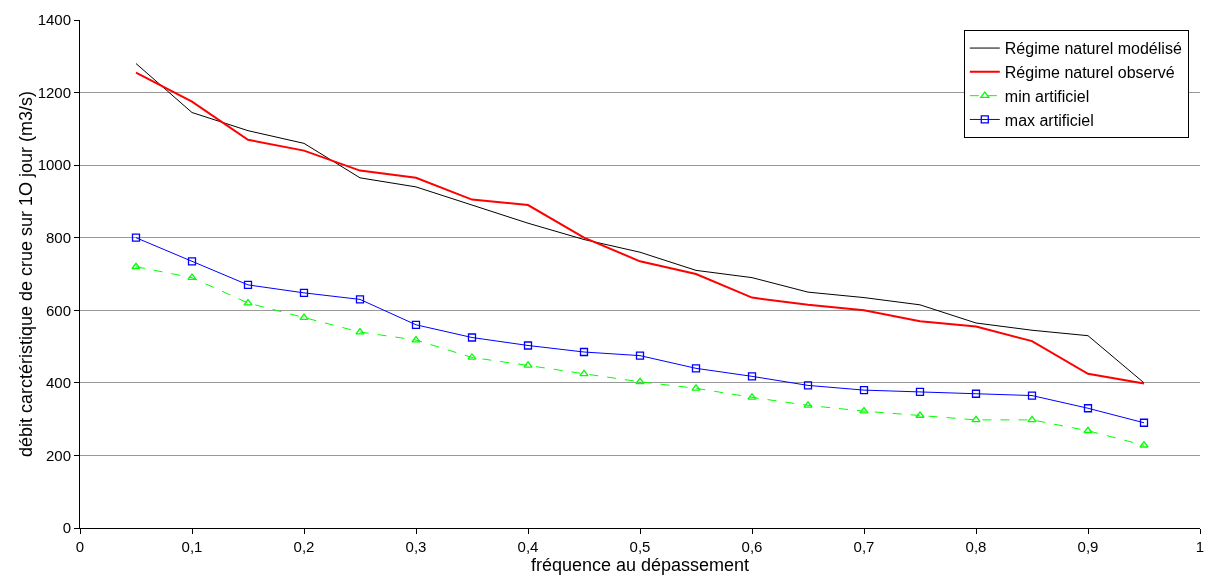  I want to click on legend-label: min artificiel, so click(1047, 96).